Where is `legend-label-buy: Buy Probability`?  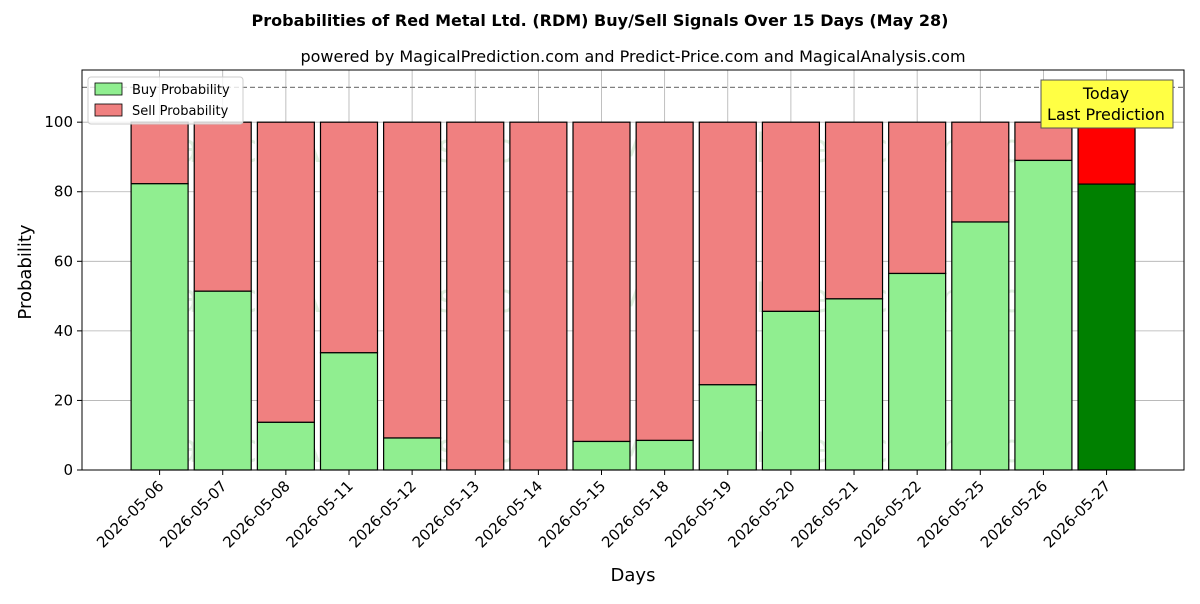 legend-label-buy: Buy Probability is located at coordinates (181, 90).